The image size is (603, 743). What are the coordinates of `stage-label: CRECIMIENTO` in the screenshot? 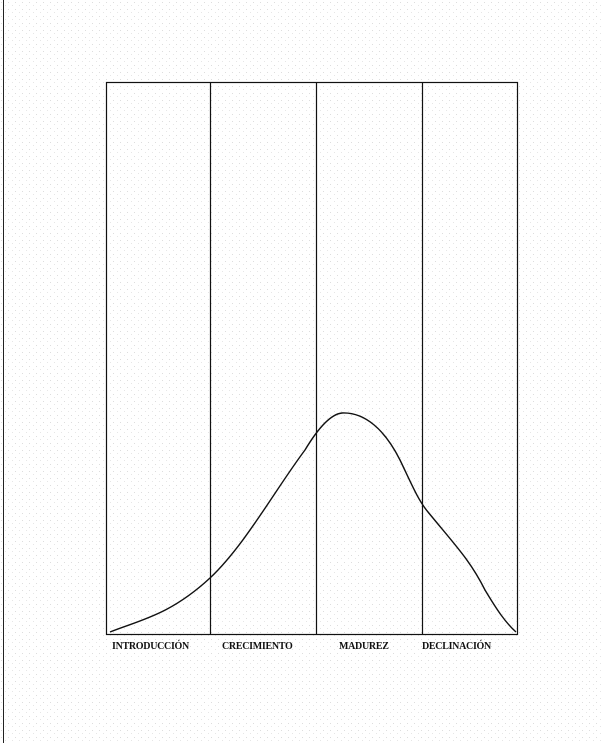 It's located at (257, 646).